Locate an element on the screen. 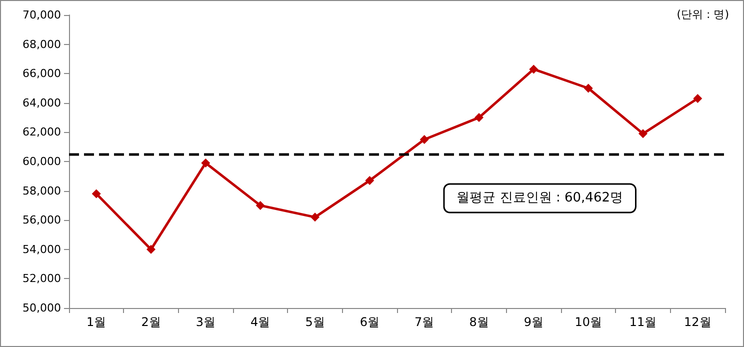 This screenshot has height=347, width=744. x-tick-label: 6월 is located at coordinates (370, 322).